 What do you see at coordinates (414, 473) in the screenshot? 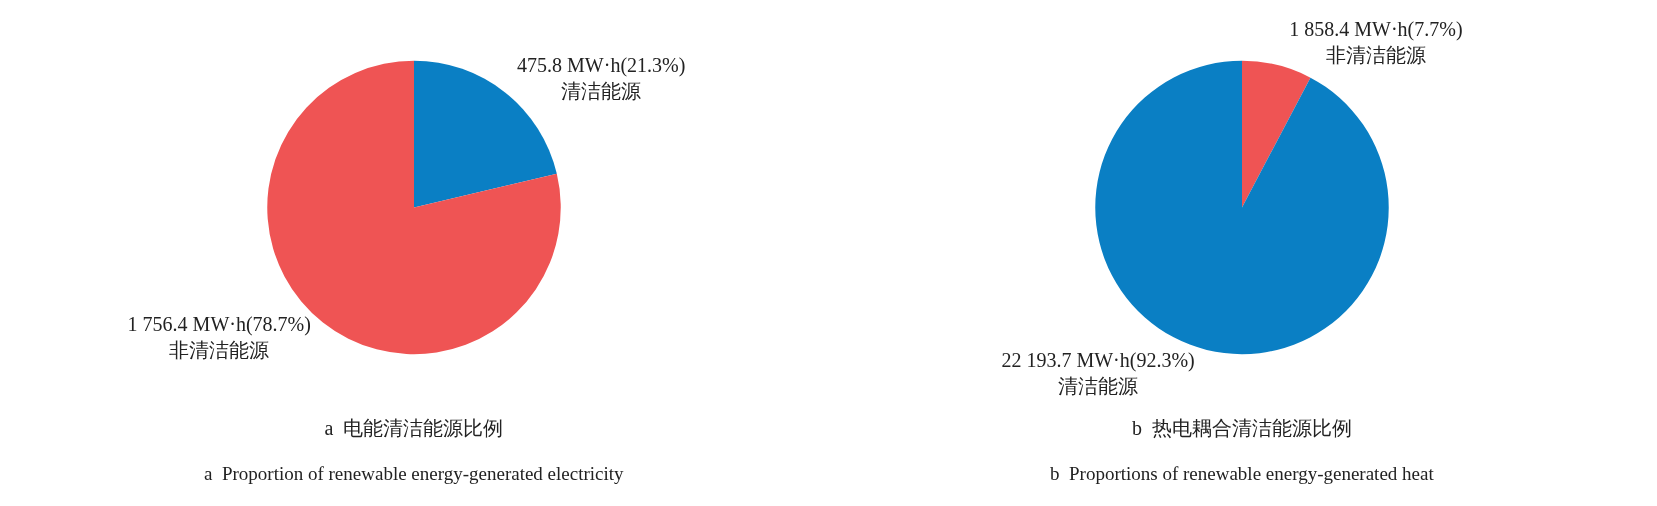
I see `text: a Proportion of renewable energy-generated electricity` at bounding box center [414, 473].